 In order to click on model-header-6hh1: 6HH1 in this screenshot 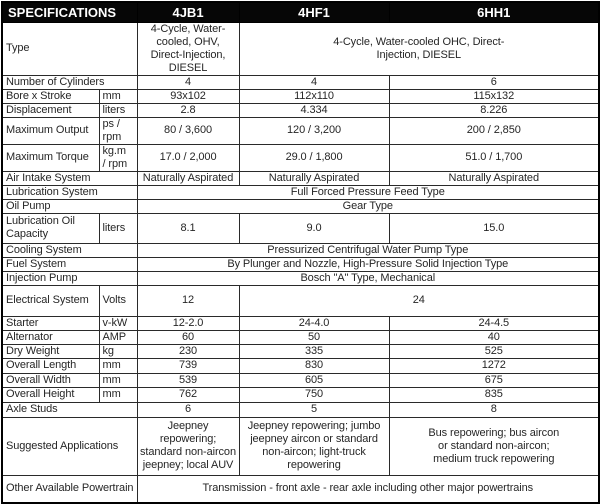, I will do `click(494, 12)`.